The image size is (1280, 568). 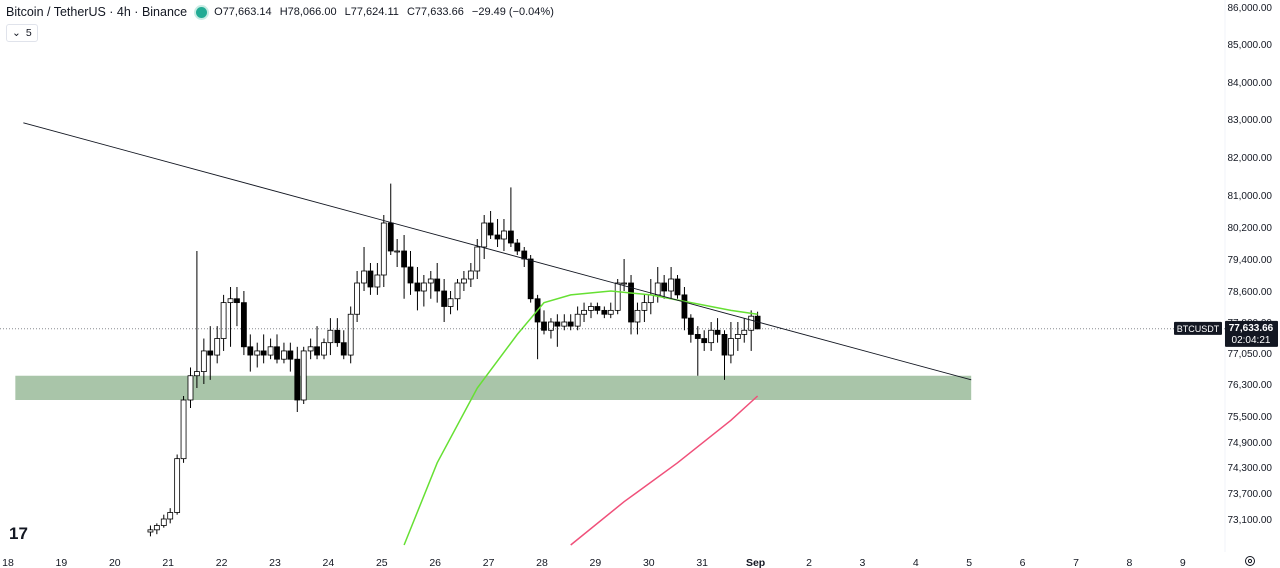 What do you see at coordinates (1250, 417) in the screenshot?
I see `price-axis-label: 75,500.00` at bounding box center [1250, 417].